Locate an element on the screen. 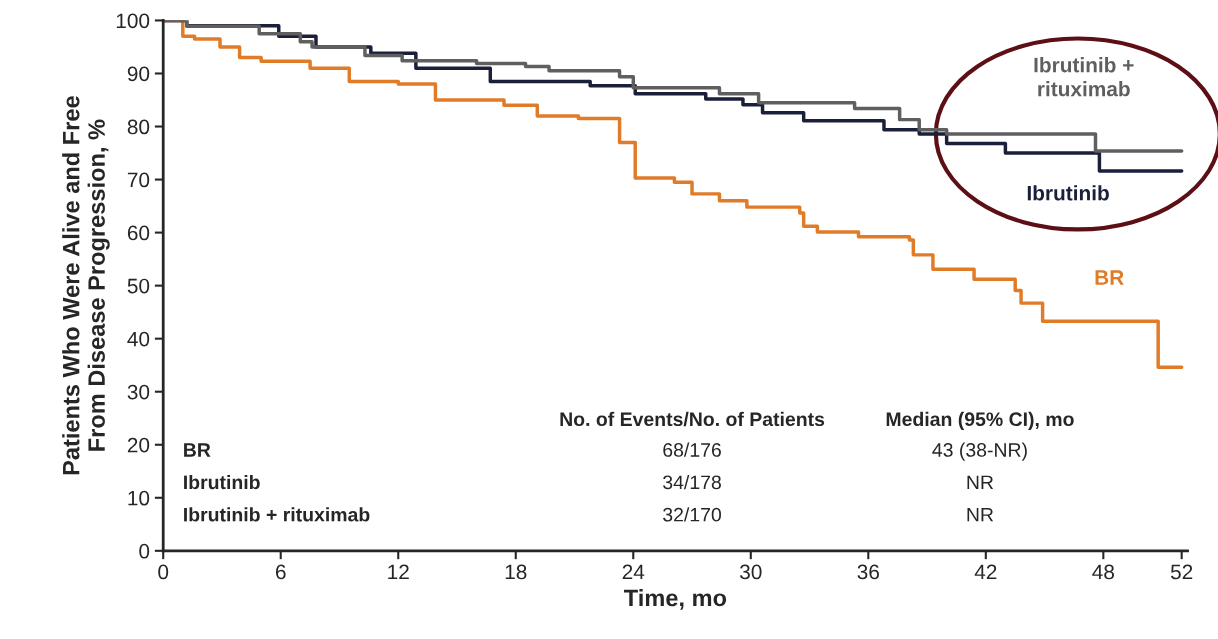 This screenshot has width=1218, height=639. y-tick-label: 60 is located at coordinates (138, 233).